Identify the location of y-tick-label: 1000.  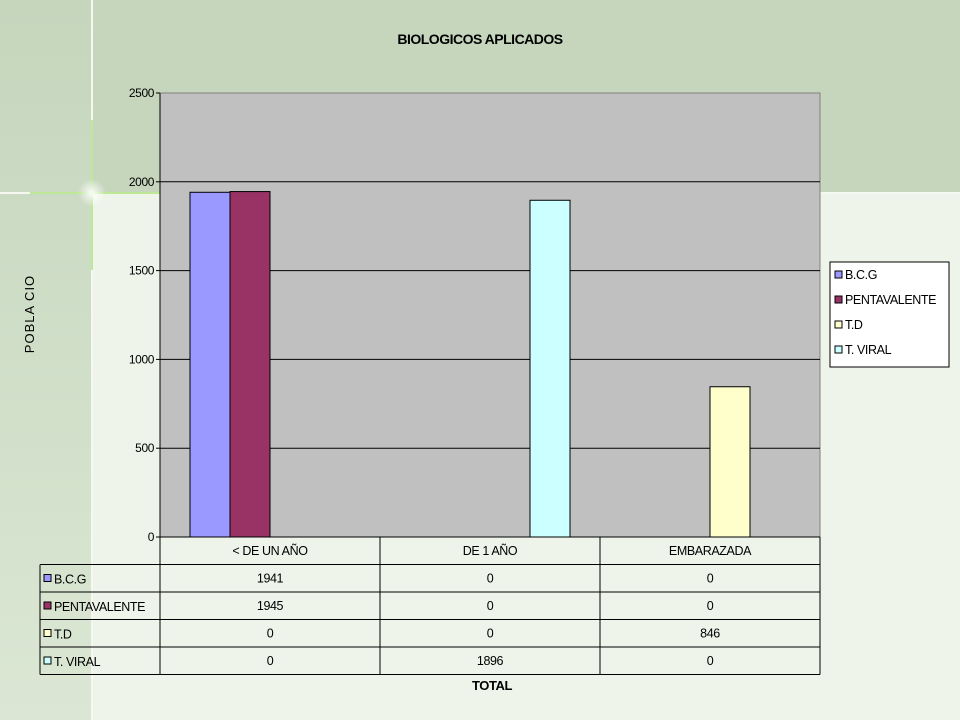
(142, 359).